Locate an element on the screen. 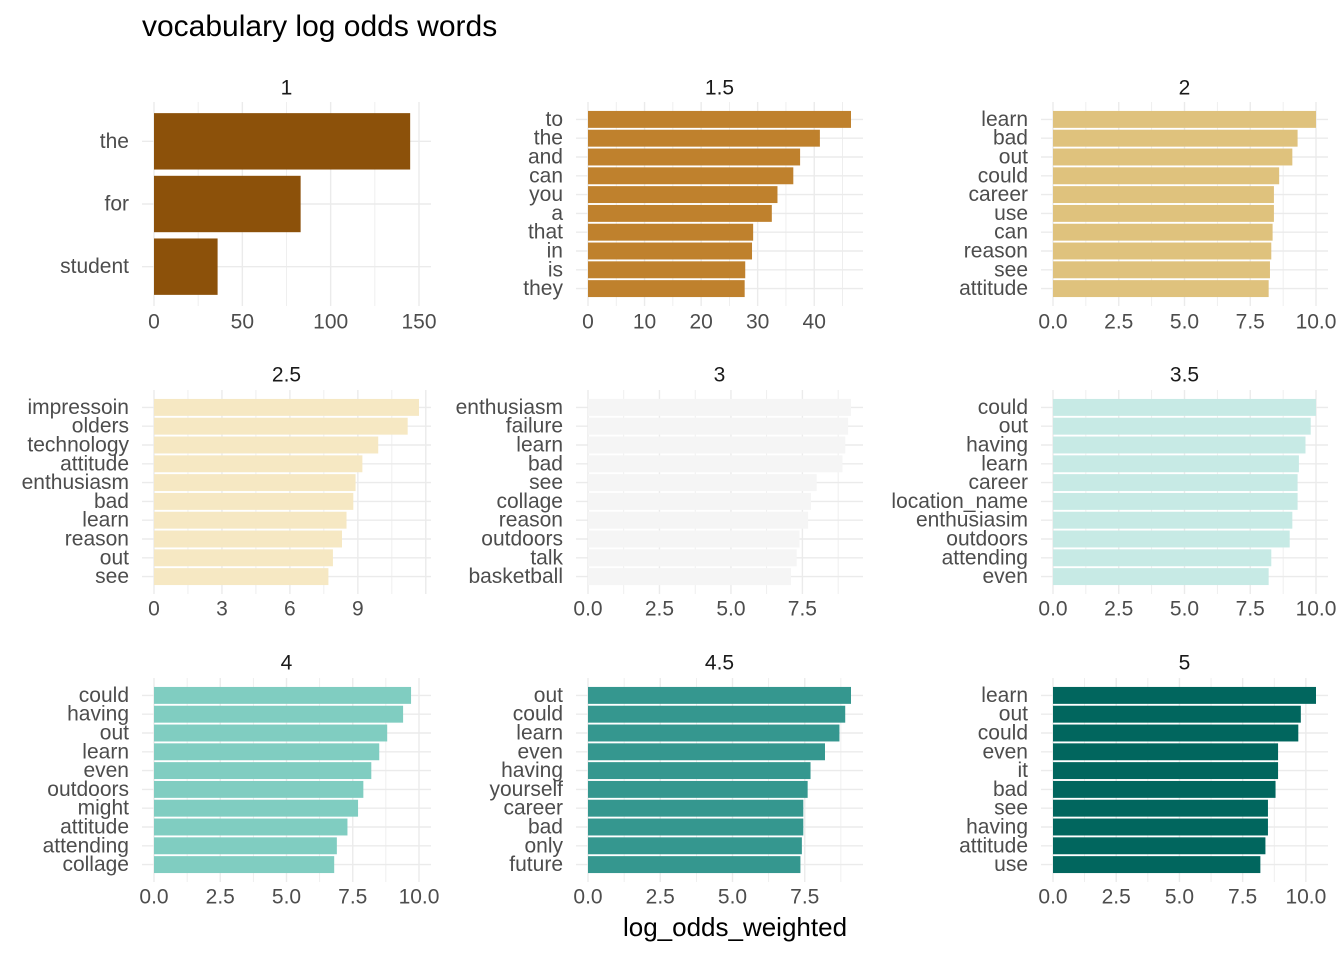 The width and height of the screenshot is (1344, 960). category-label: bad is located at coordinates (1010, 138).